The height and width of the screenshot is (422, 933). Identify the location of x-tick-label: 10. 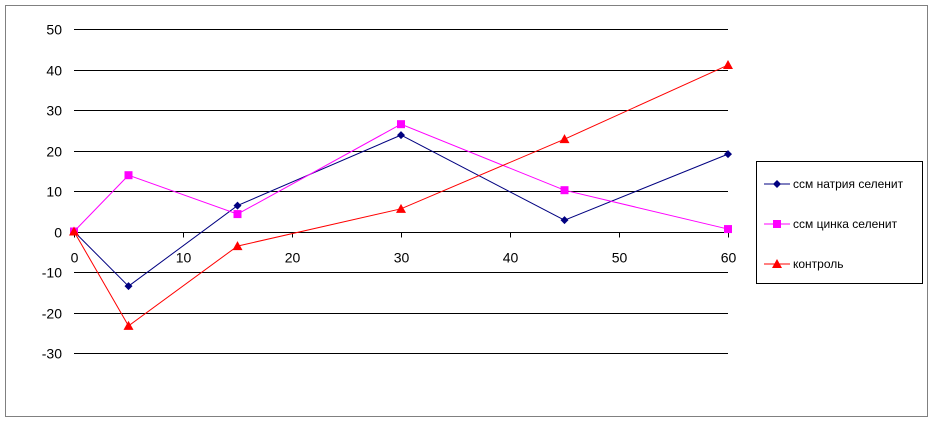
(184, 258).